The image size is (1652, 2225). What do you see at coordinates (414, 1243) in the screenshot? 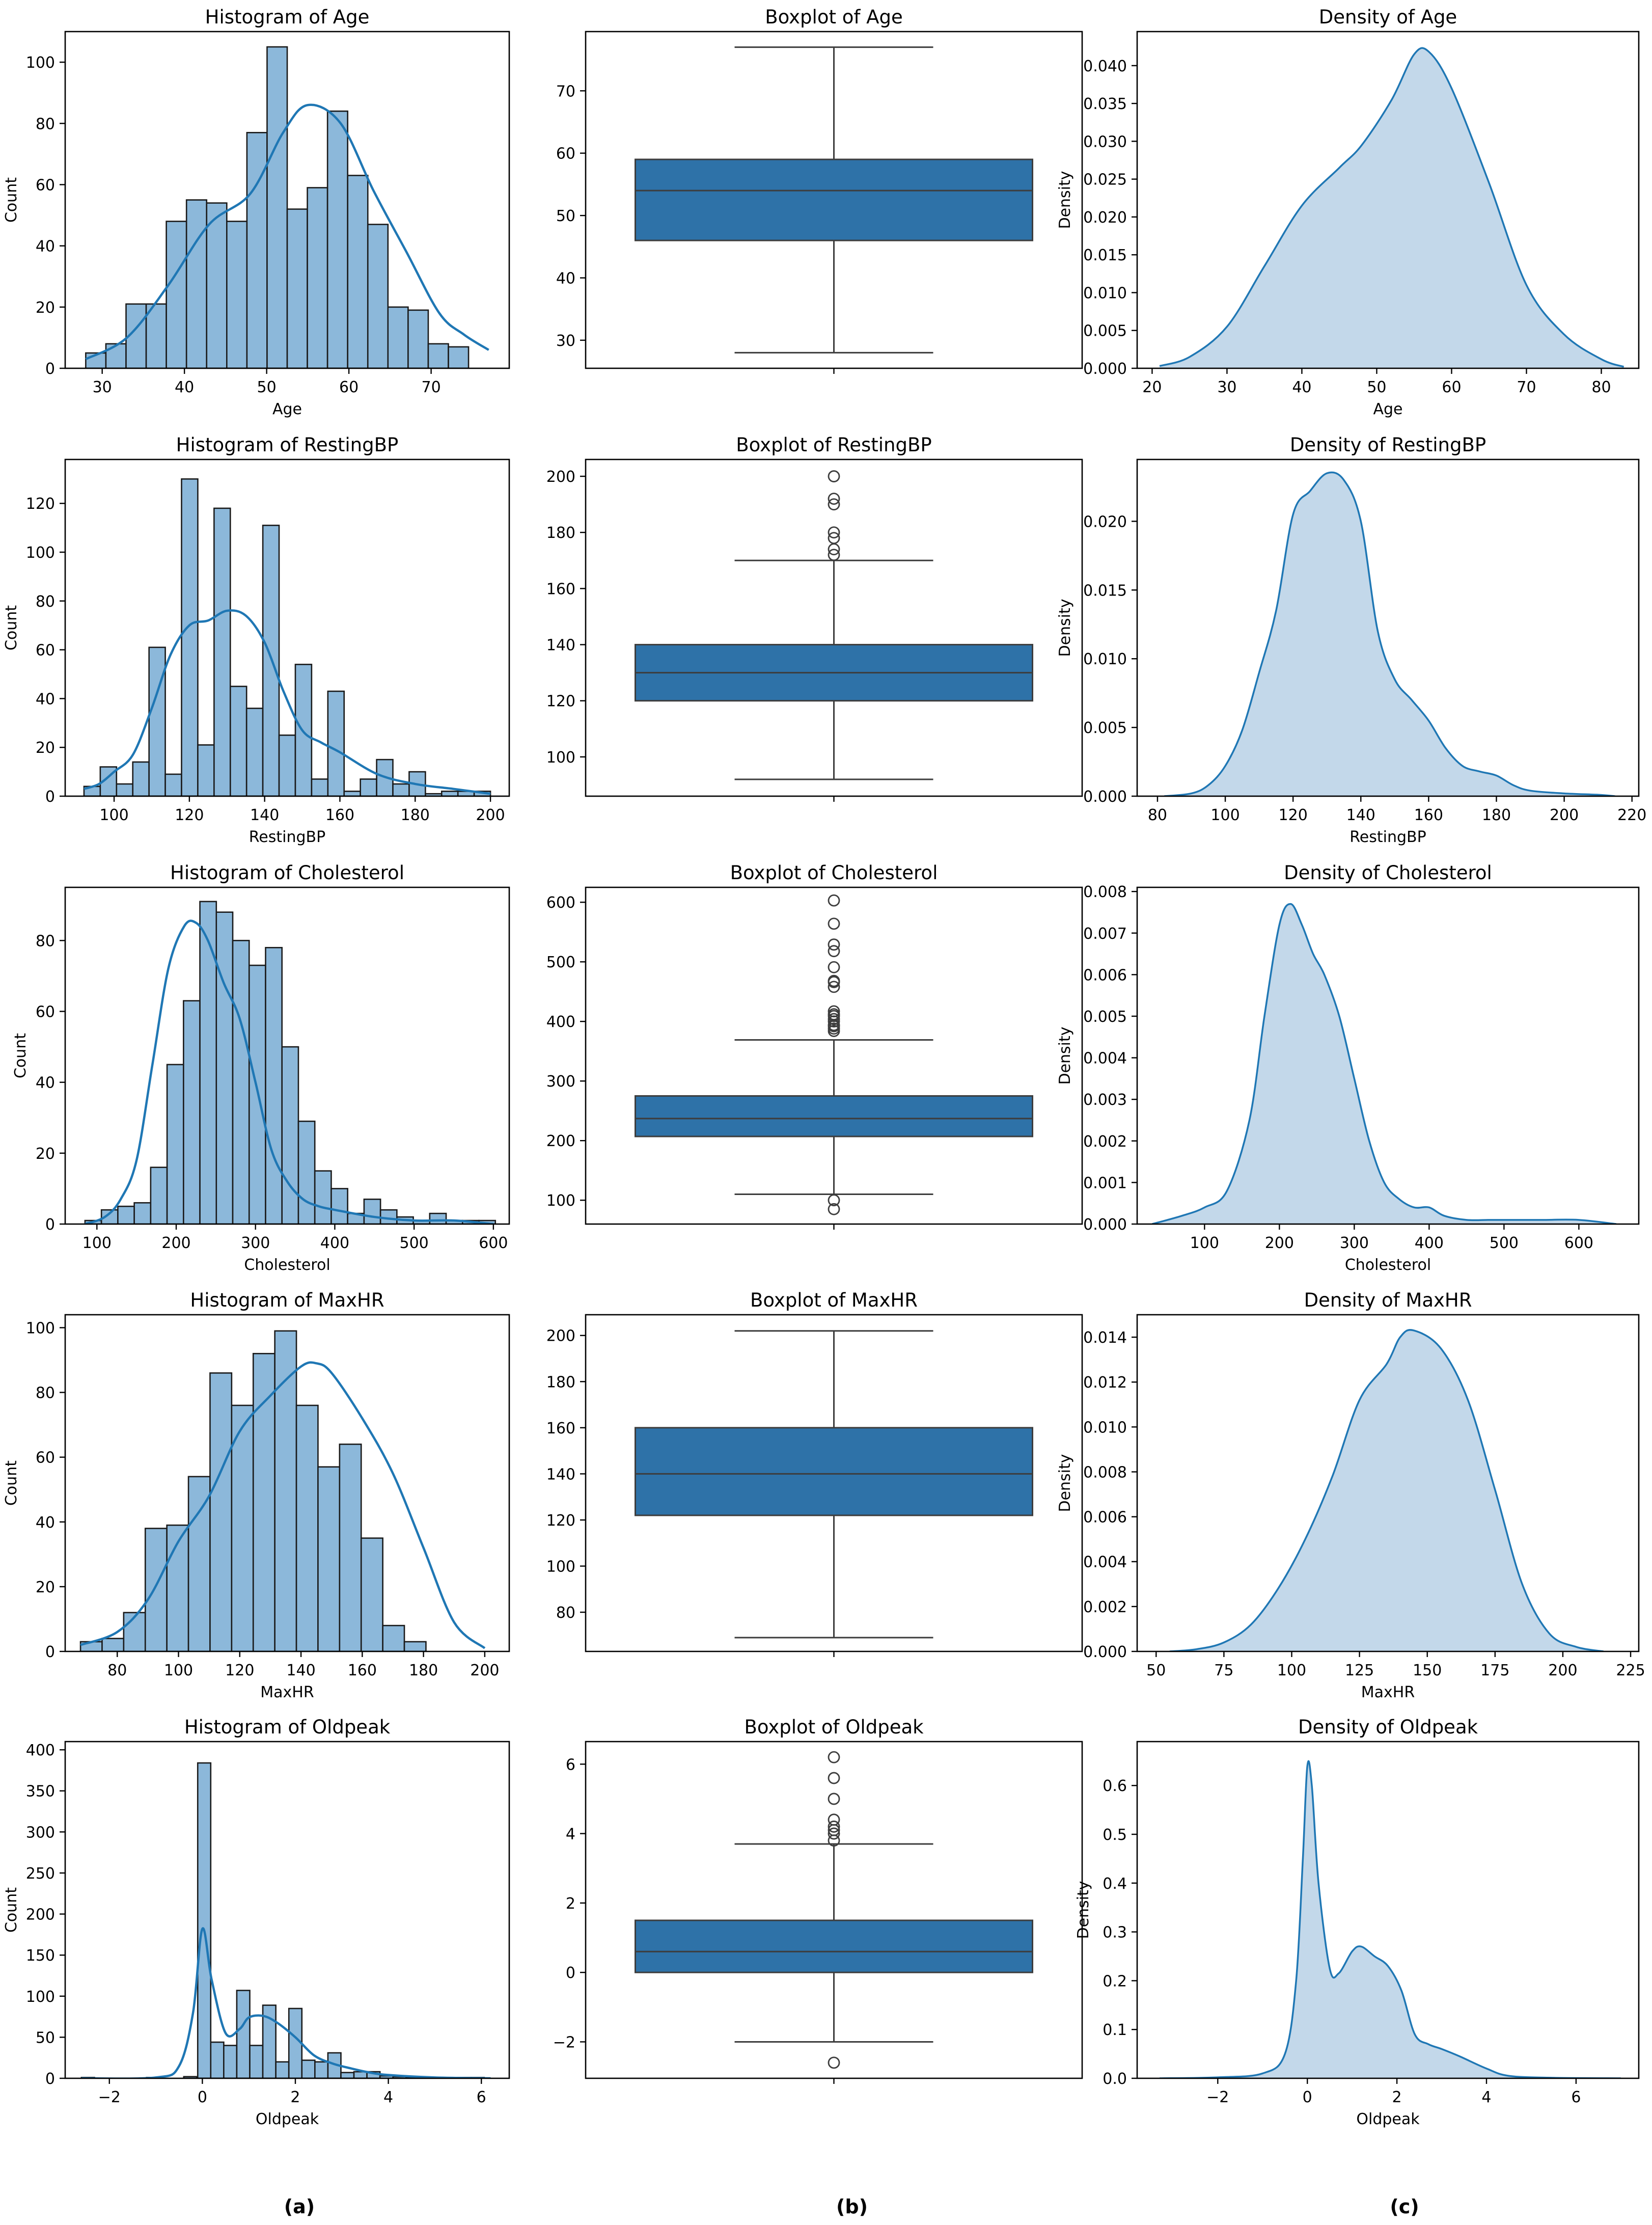
I see `x-tick-label: 500` at bounding box center [414, 1243].